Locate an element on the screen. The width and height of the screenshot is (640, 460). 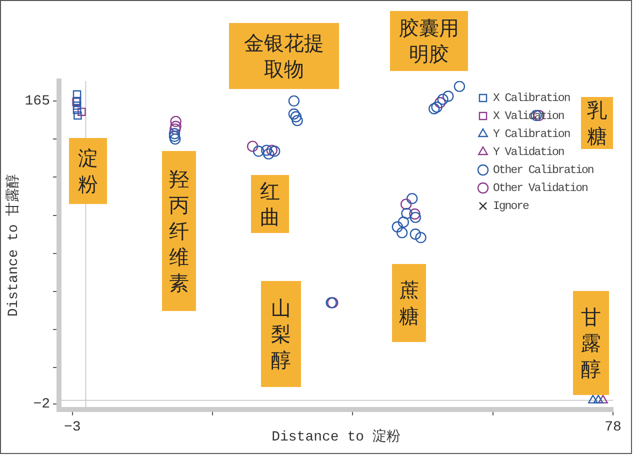
y-tick-label: −2 is located at coordinates (41, 404).